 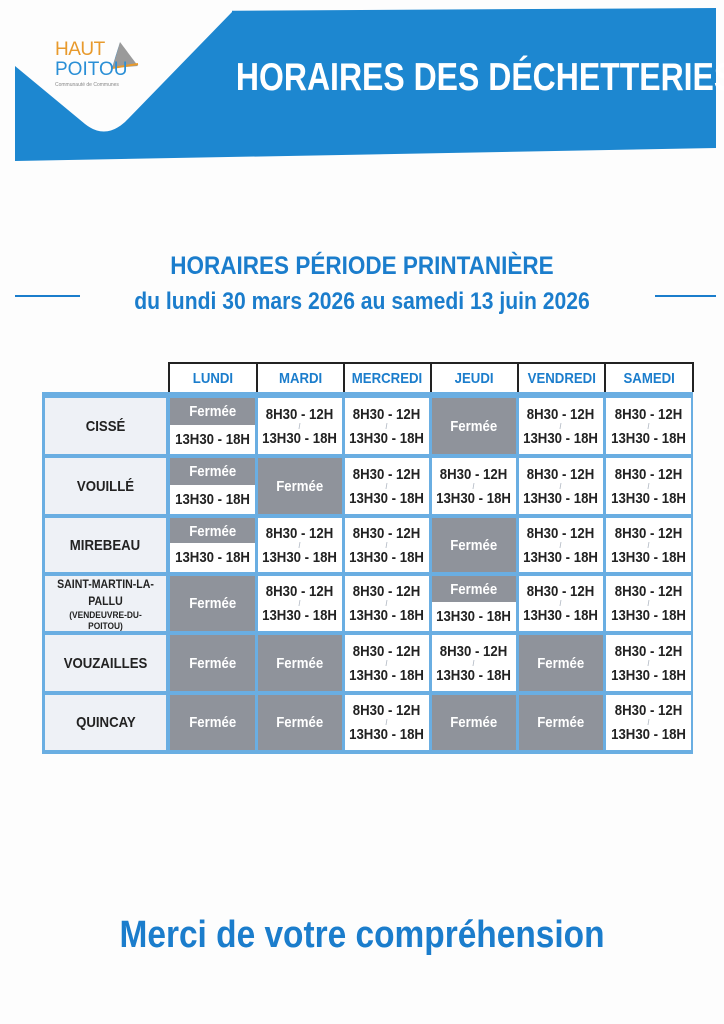 I want to click on day-label: MERCREDI, so click(x=387, y=378).